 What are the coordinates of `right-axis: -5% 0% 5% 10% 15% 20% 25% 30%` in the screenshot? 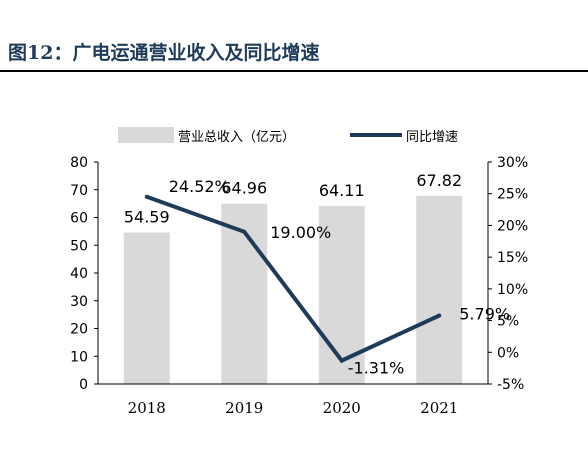 It's located at (507, 274).